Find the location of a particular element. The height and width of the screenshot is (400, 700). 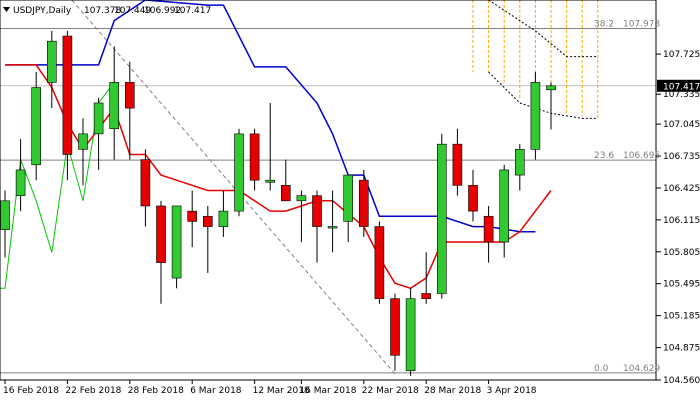

ohlc-close: 107.417 is located at coordinates (192, 11).